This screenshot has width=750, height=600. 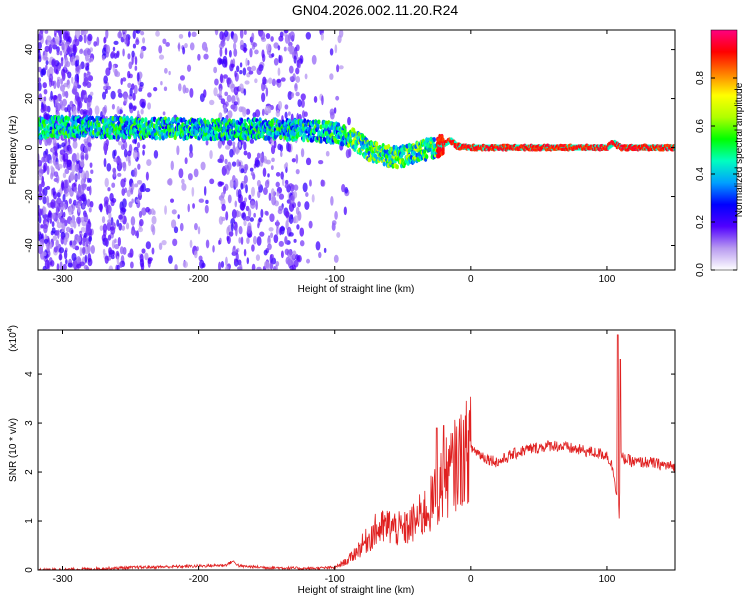 What do you see at coordinates (700, 78) in the screenshot?
I see `colorbar-tick-label: 0.8` at bounding box center [700, 78].